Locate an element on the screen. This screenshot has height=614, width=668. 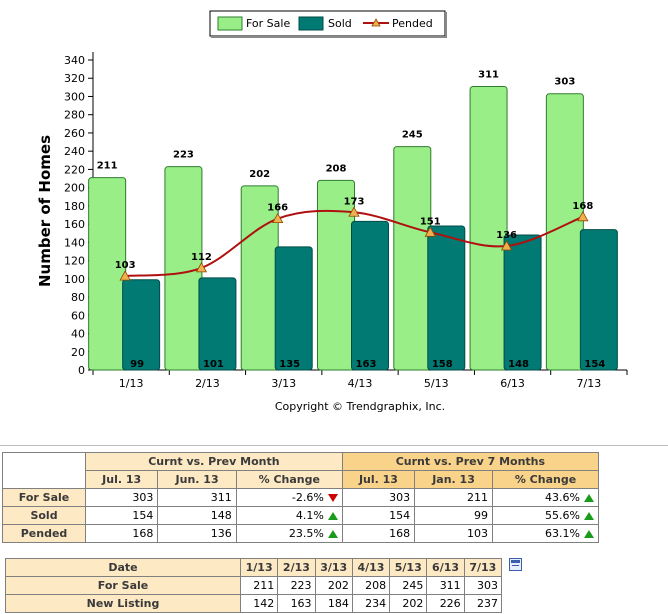
history-cell: 211 is located at coordinates (259, 585).